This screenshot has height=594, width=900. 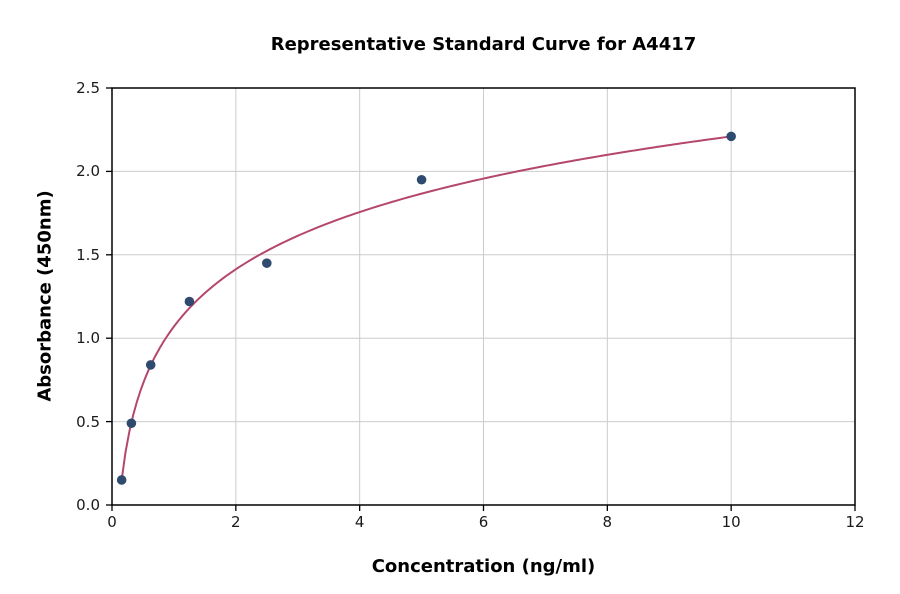 What do you see at coordinates (88, 171) in the screenshot?
I see `y-tick-label: 2.0` at bounding box center [88, 171].